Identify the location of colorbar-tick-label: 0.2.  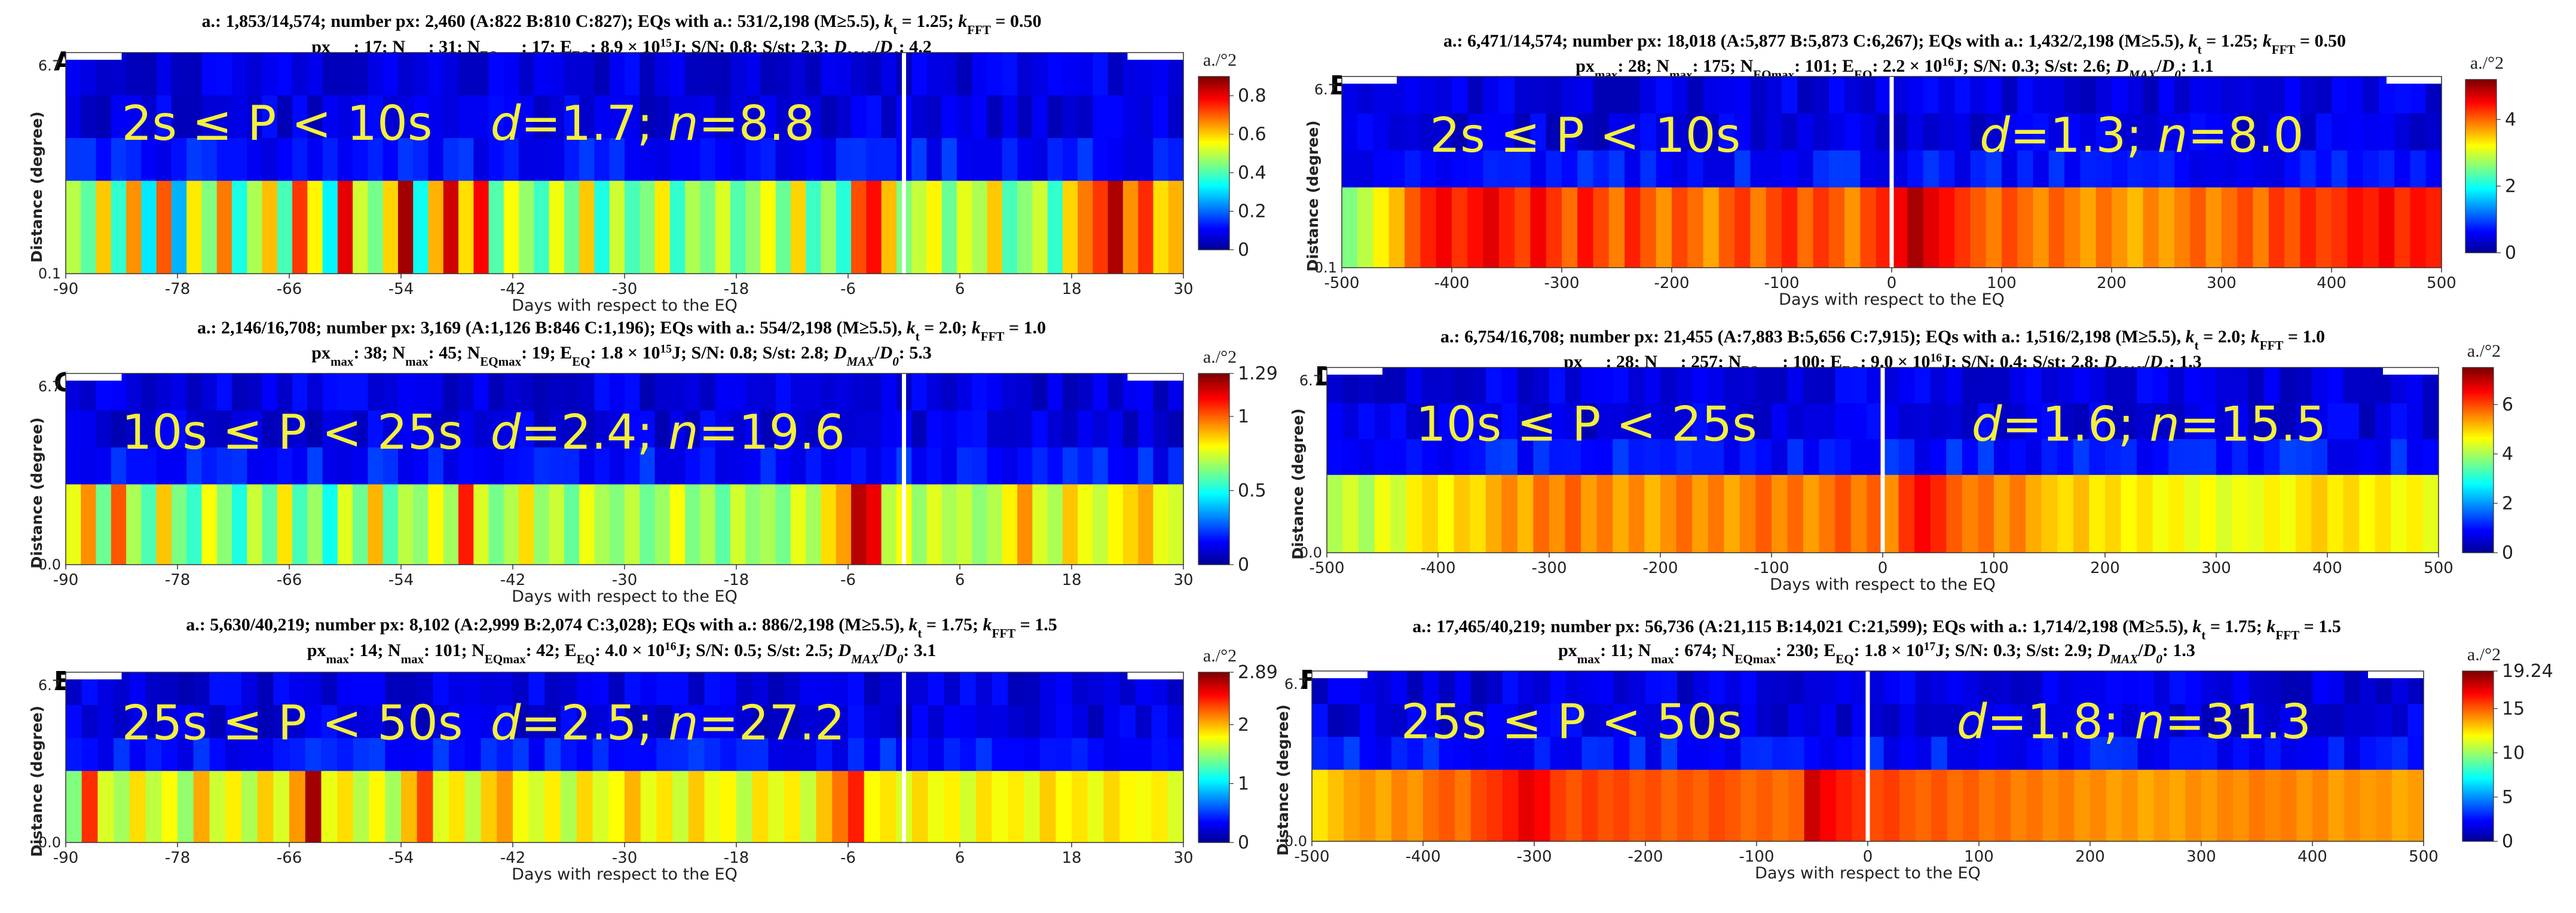
(1252, 211).